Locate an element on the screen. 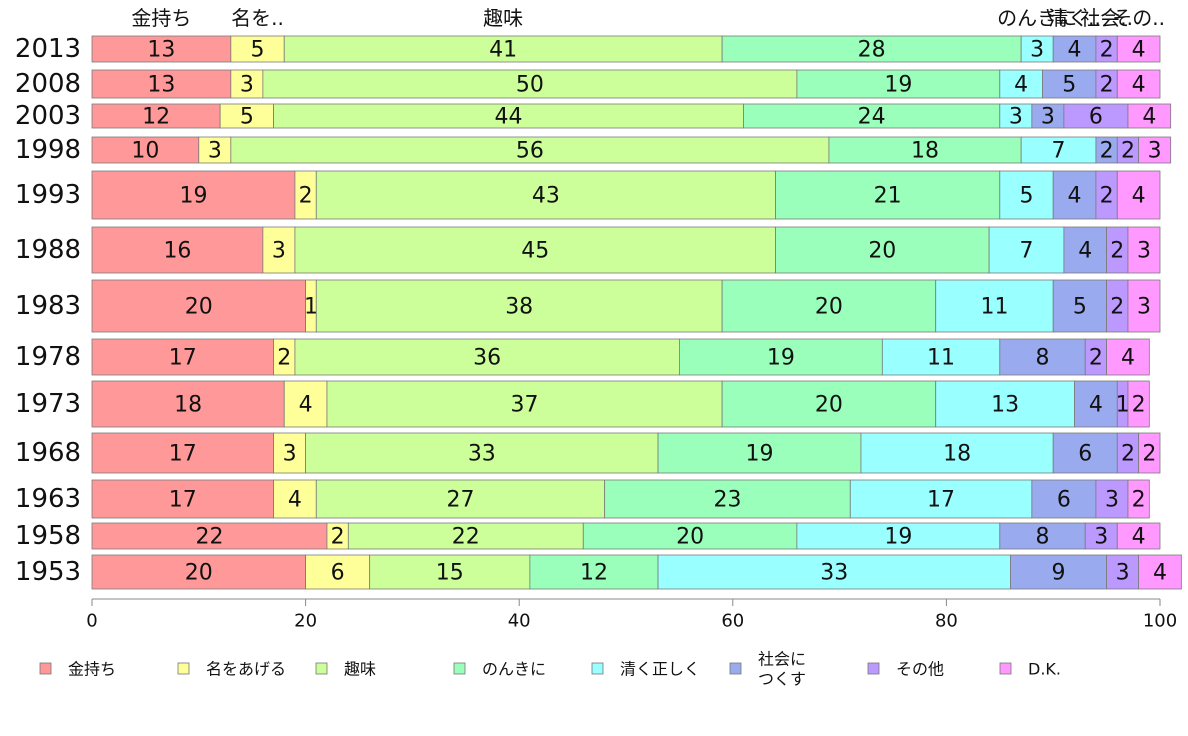  value-label: 43 is located at coordinates (546, 196).